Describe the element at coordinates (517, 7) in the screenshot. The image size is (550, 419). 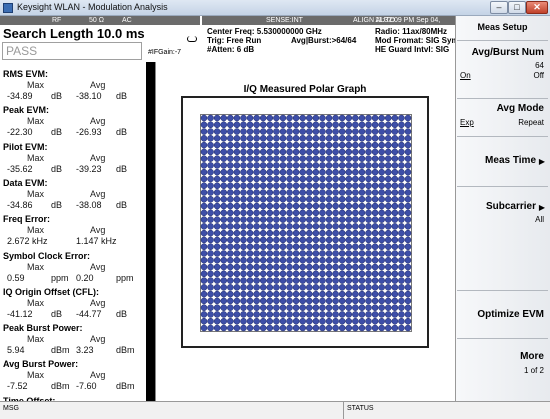
I see `maximize-button: □` at that location.